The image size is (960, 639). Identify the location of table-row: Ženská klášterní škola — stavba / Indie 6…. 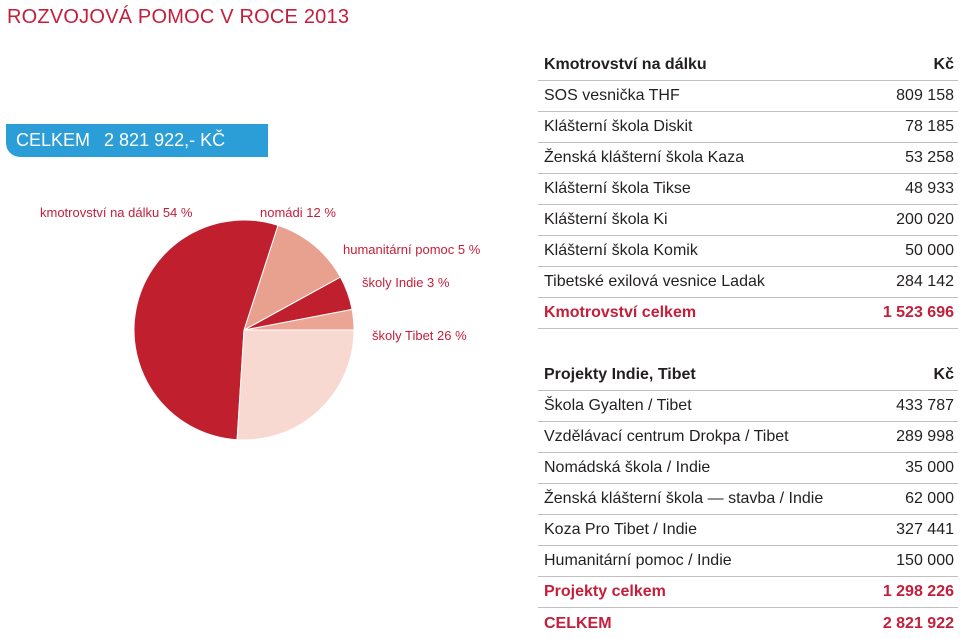
(748, 499).